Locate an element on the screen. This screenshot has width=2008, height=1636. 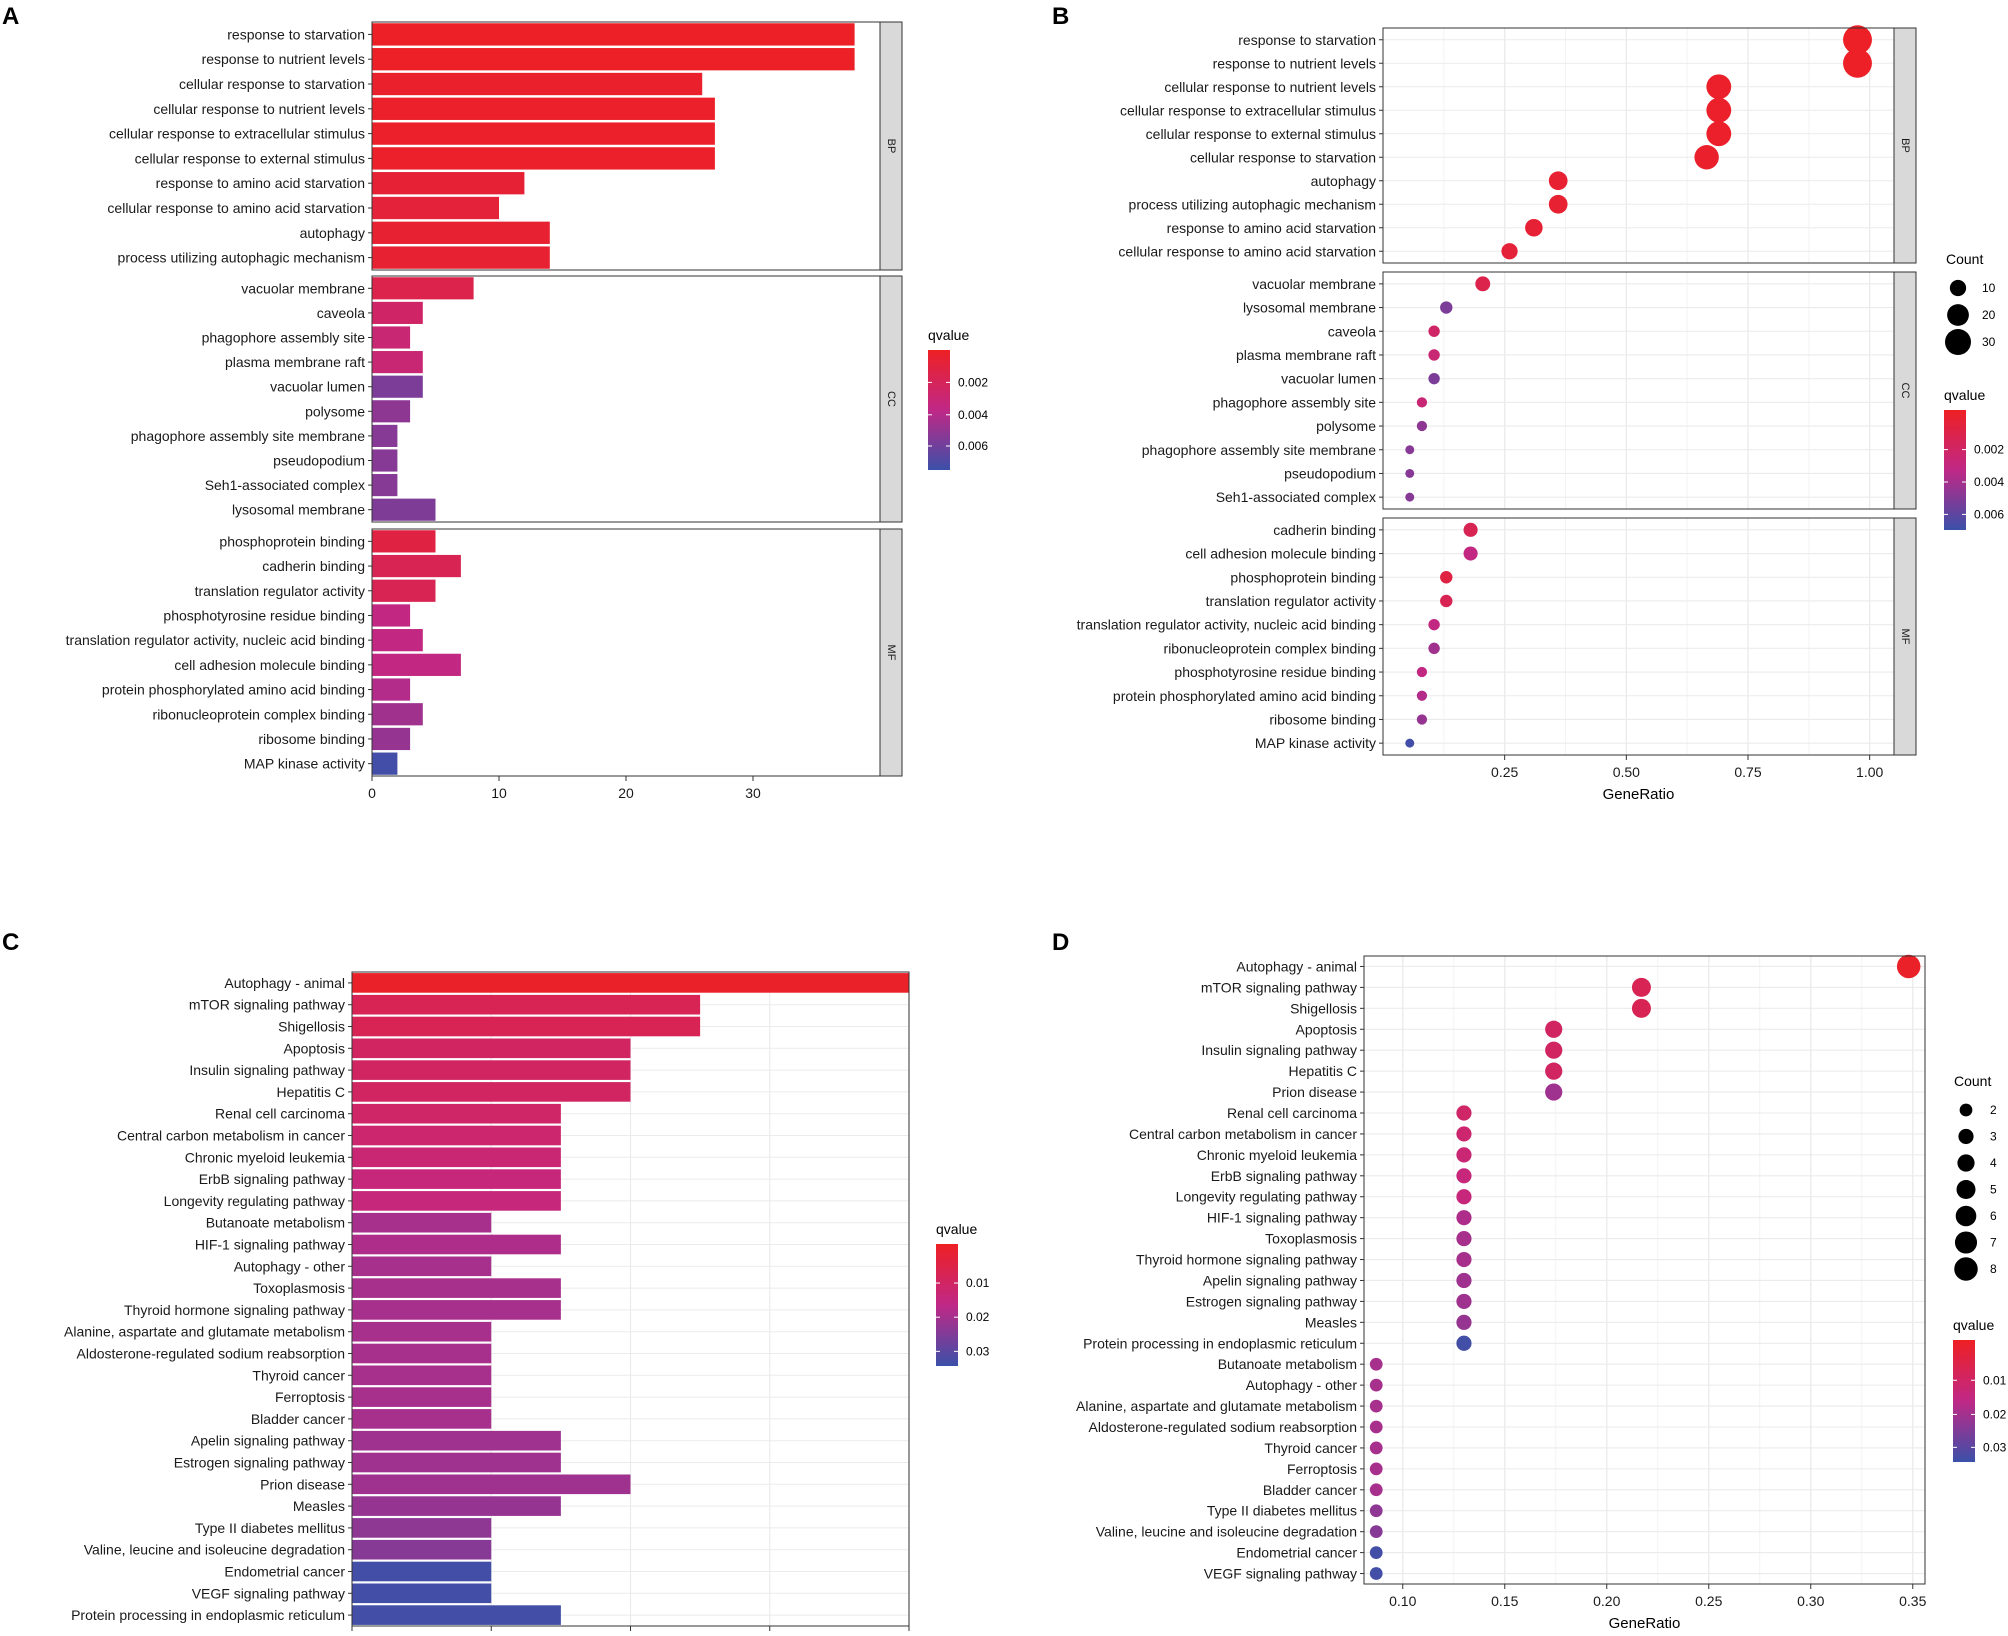
category-label: Endometrial cancer is located at coordinates (284, 1572).